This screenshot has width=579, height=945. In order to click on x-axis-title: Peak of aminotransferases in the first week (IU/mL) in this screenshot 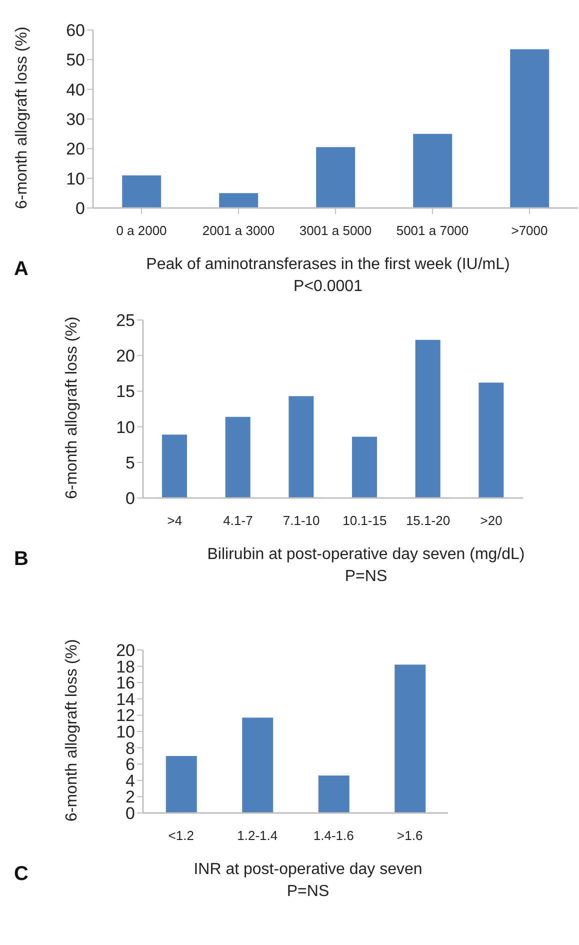, I will do `click(328, 264)`.